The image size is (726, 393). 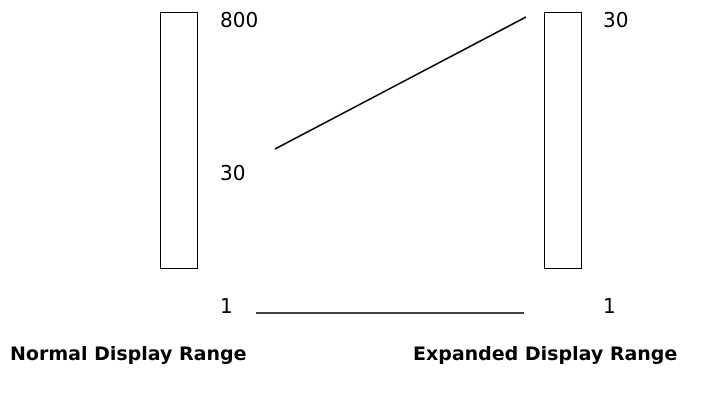 I want to click on normal-top-label: 800, so click(x=239, y=20).